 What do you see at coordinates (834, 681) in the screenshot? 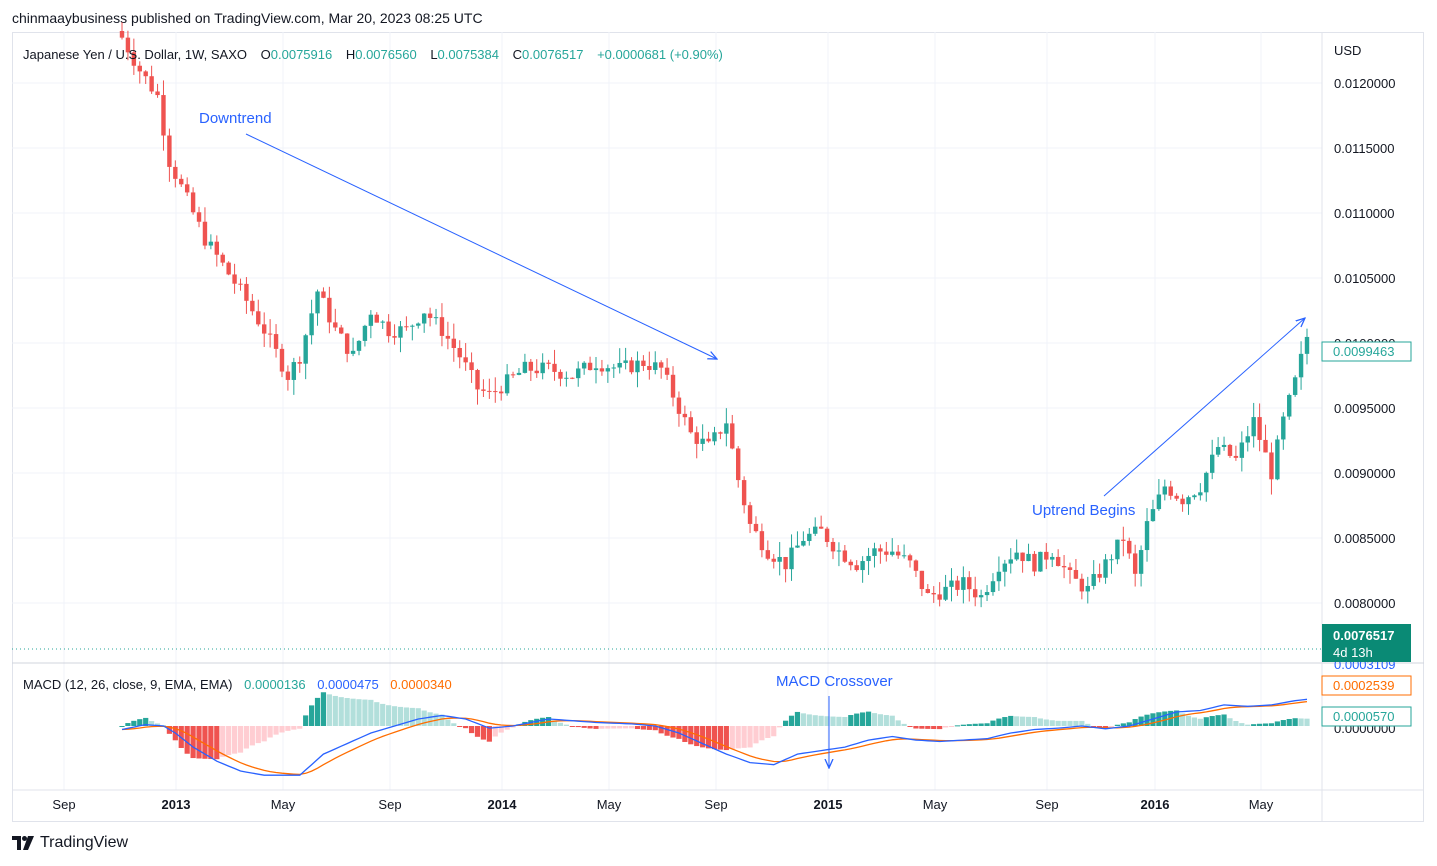
I see `annotation-macd-crossover: MACD Crossover` at bounding box center [834, 681].